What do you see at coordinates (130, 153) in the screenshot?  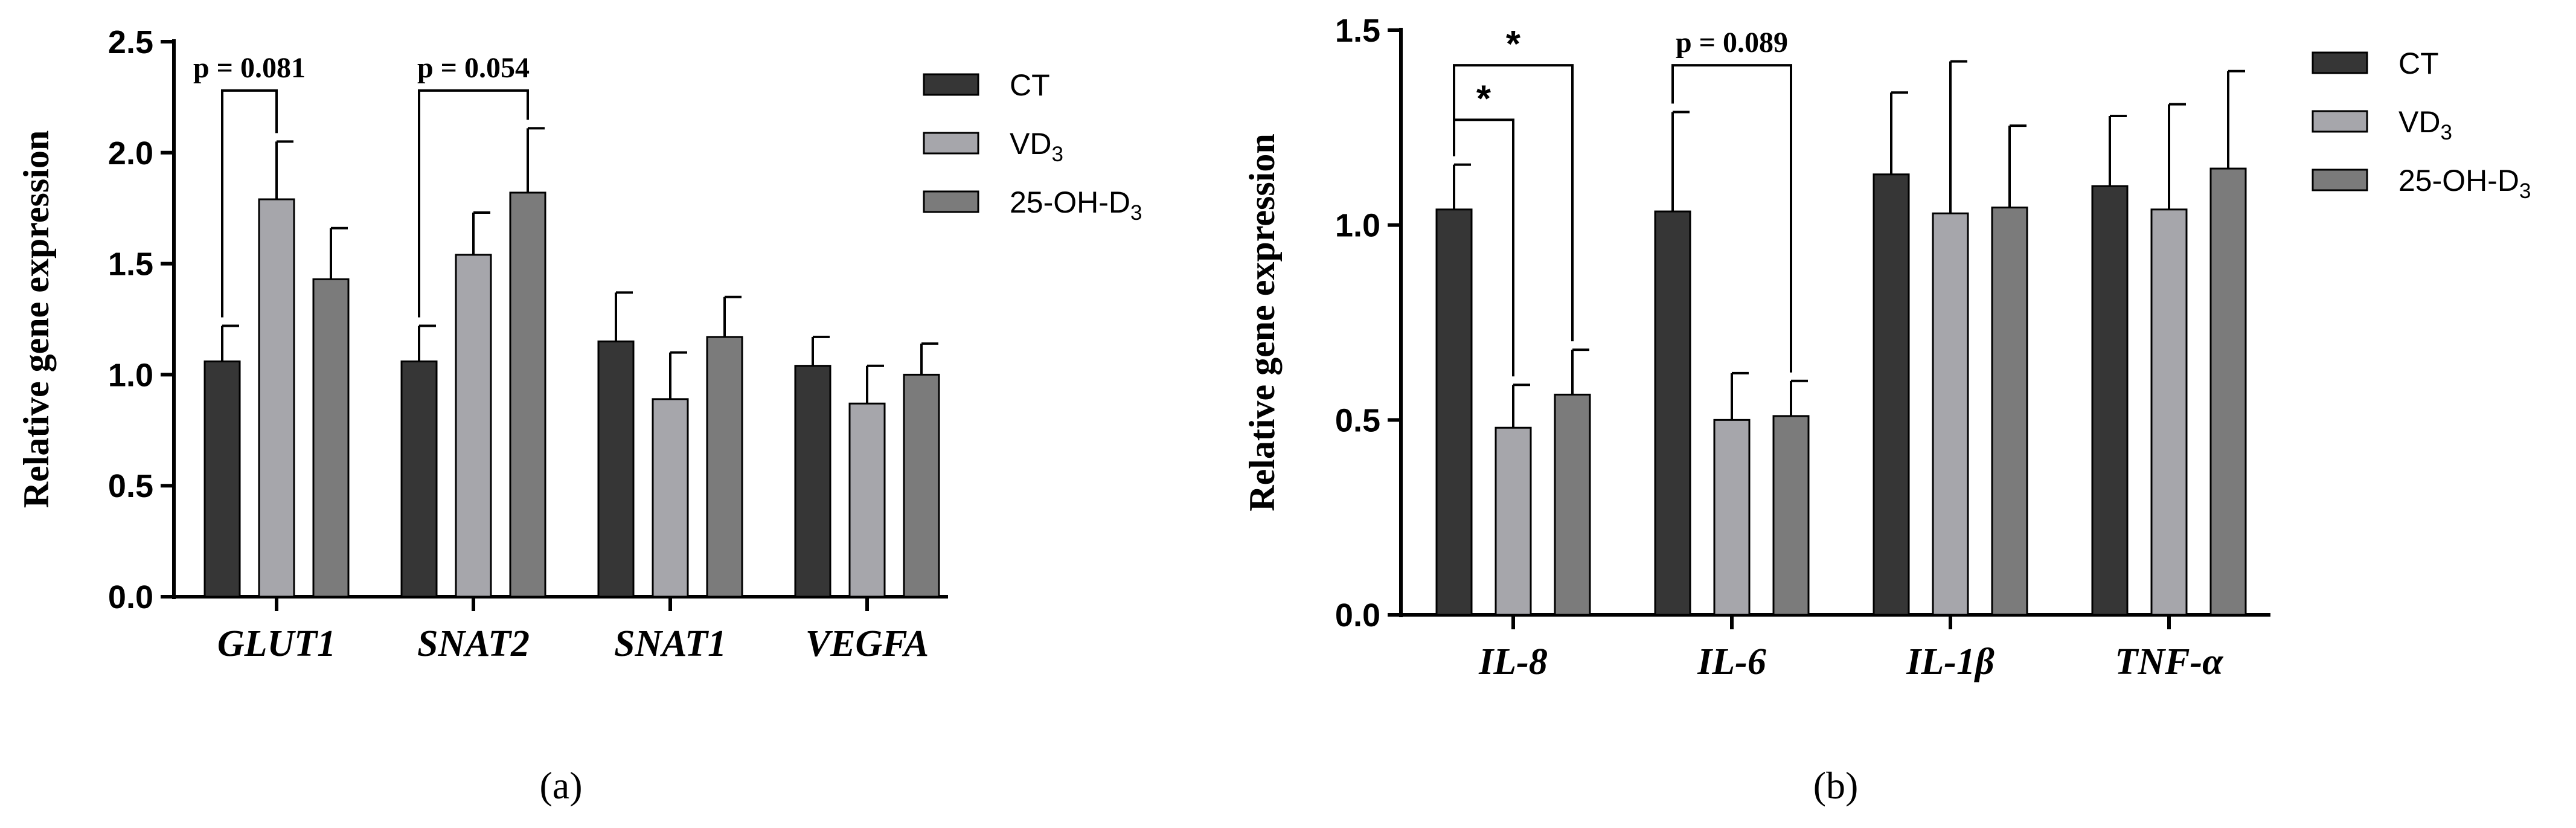 I see `y-tick-label: 2.0` at bounding box center [130, 153].